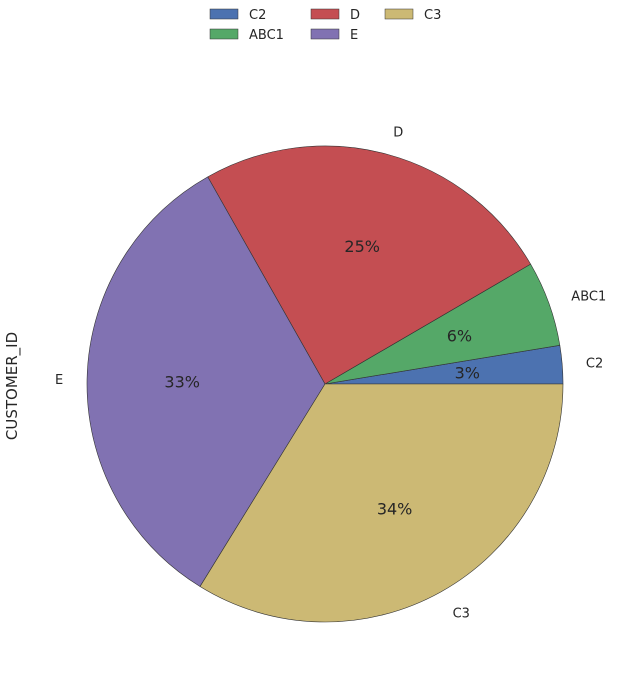 This screenshot has height=687, width=627. I want to click on legend-swatch-c3, so click(399, 14).